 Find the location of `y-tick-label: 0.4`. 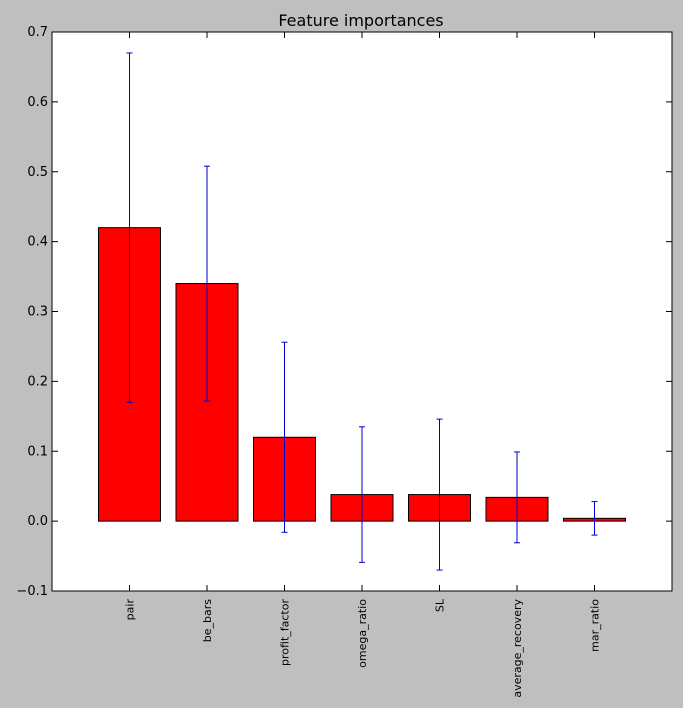

y-tick-label: 0.4 is located at coordinates (37, 242).